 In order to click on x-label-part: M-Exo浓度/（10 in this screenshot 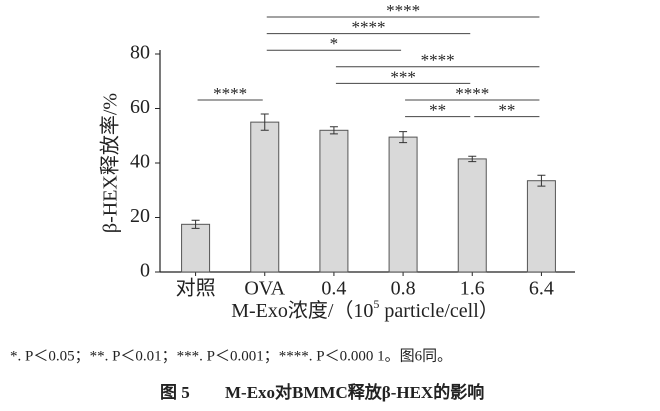, I will do `click(302, 310)`.